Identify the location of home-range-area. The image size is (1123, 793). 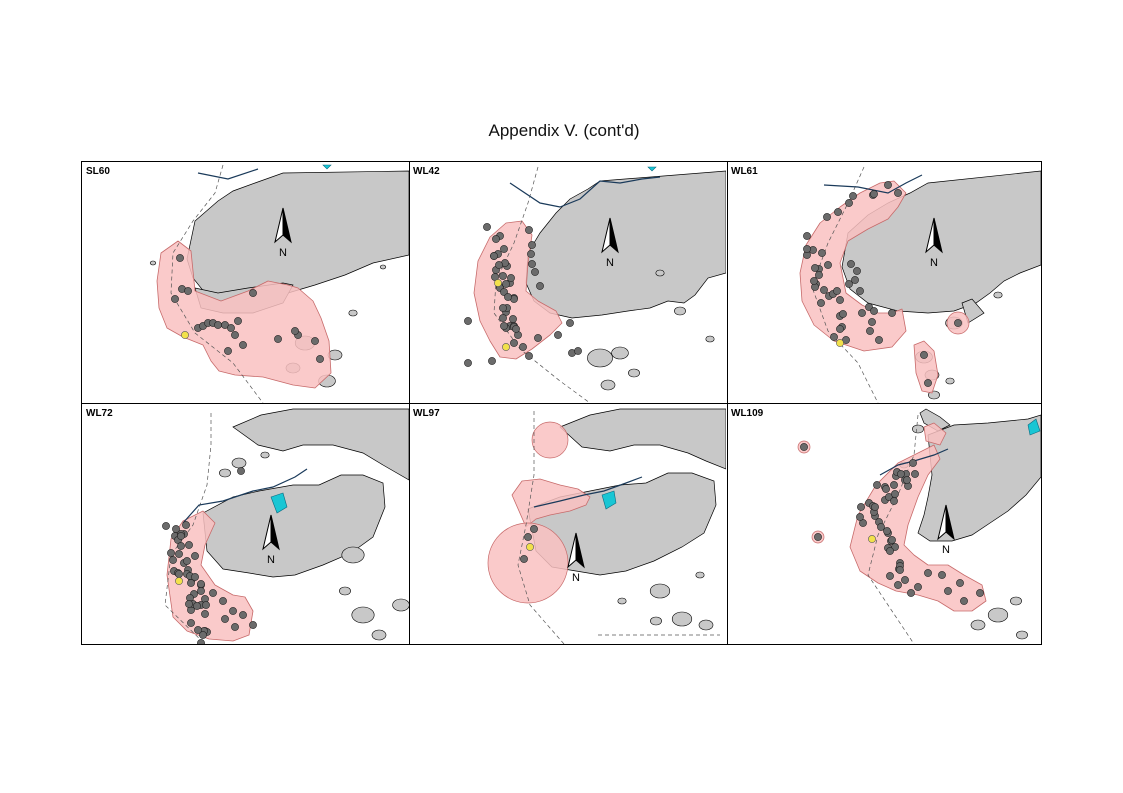
(926, 367).